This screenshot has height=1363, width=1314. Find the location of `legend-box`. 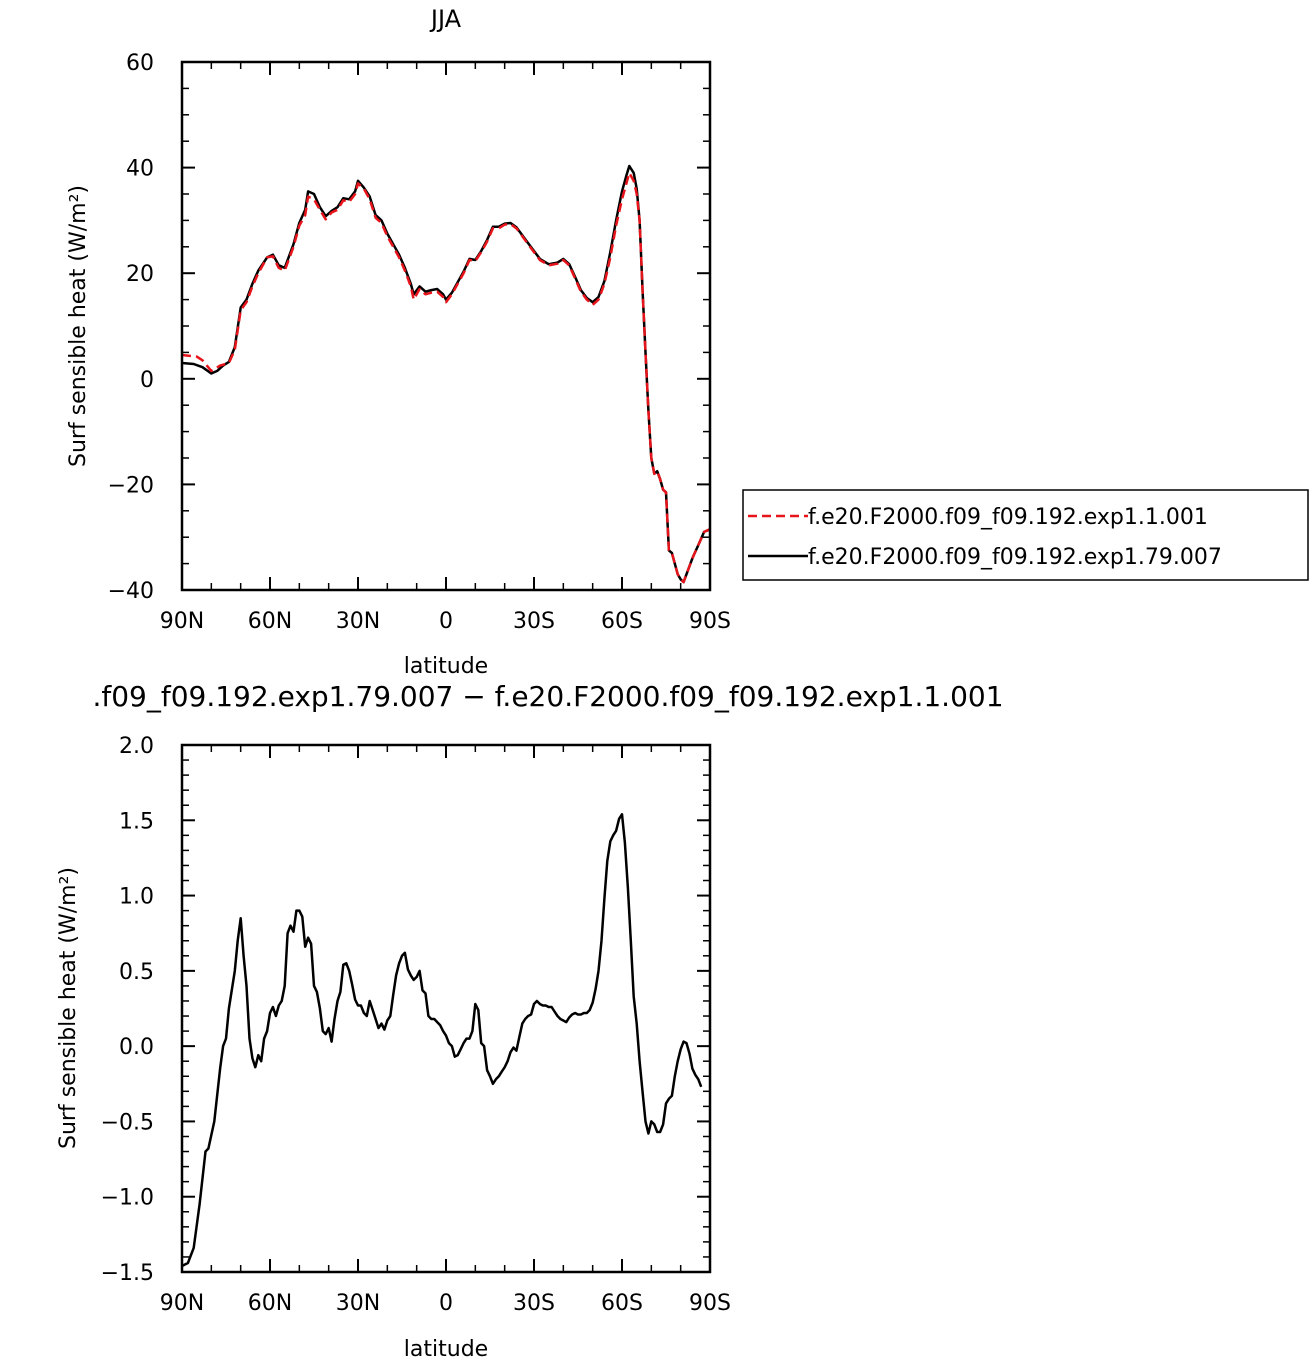

legend-box is located at coordinates (1025, 535).